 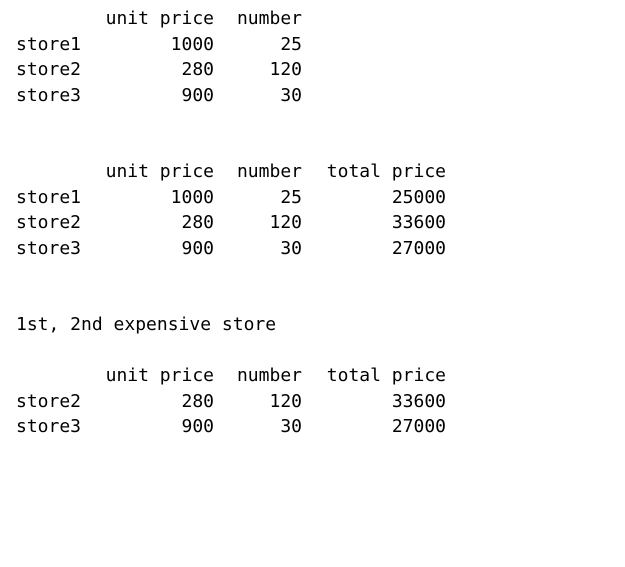 What do you see at coordinates (159, 96) in the screenshot?
I see `table-row: store3 900 30` at bounding box center [159, 96].